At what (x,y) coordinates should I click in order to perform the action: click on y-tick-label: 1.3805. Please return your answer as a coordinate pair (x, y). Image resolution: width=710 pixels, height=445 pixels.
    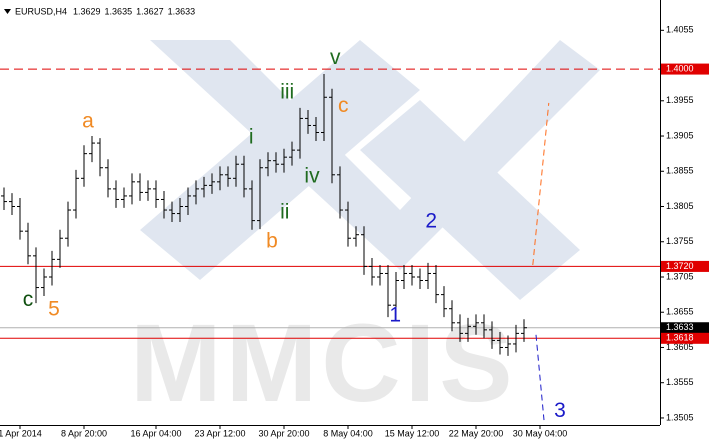
    Looking at the image, I should click on (680, 206).